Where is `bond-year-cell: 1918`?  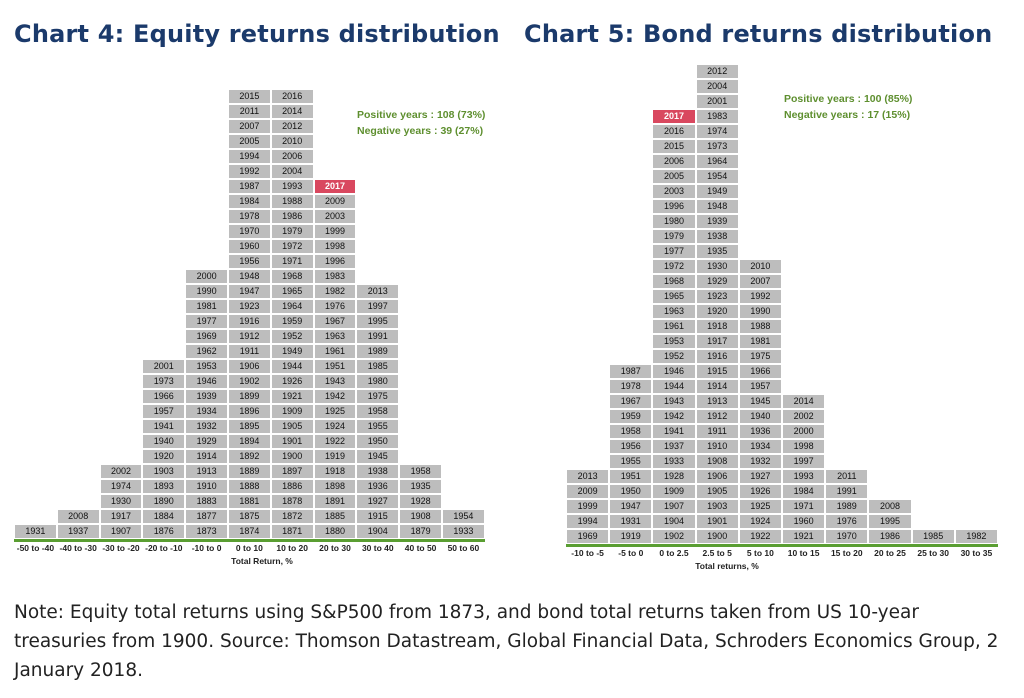 bond-year-cell: 1918 is located at coordinates (717, 326).